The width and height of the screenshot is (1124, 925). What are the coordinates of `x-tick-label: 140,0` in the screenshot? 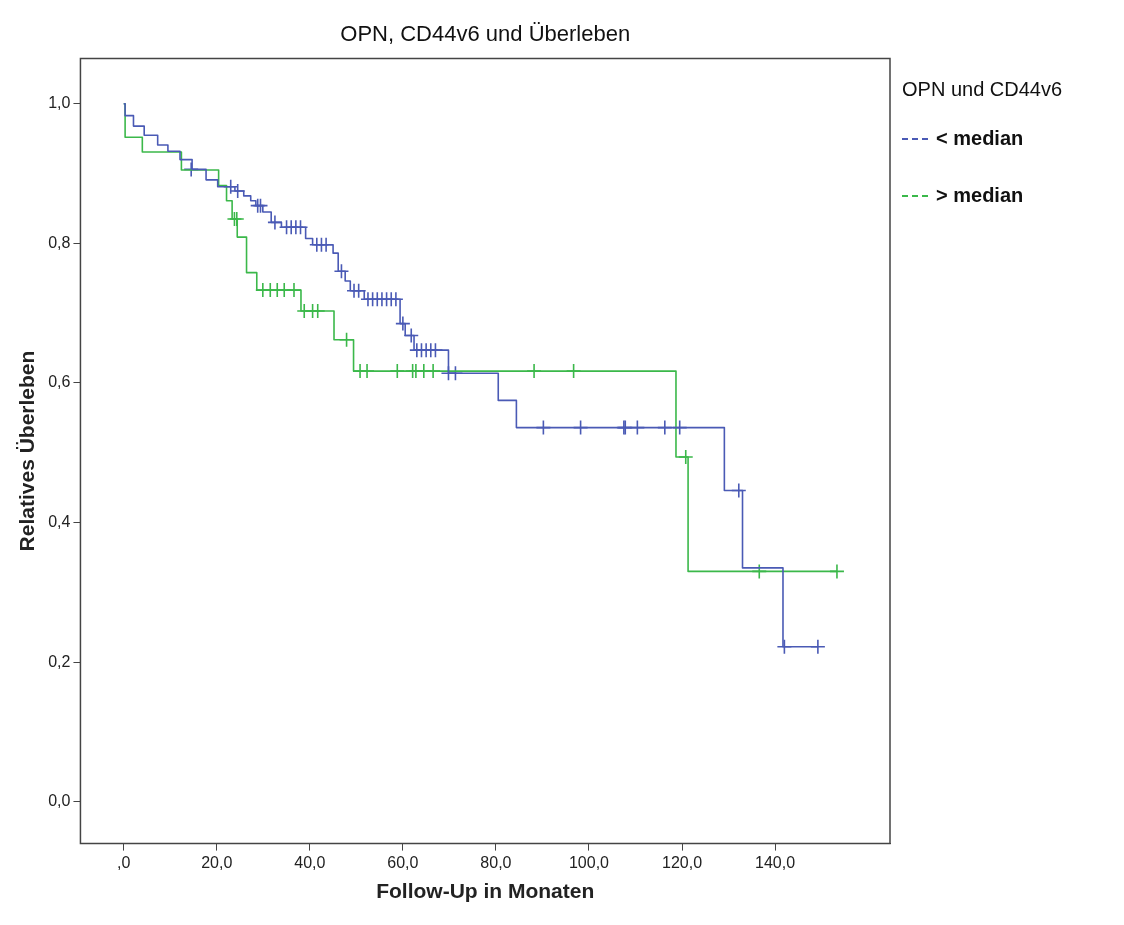 It's located at (775, 862).